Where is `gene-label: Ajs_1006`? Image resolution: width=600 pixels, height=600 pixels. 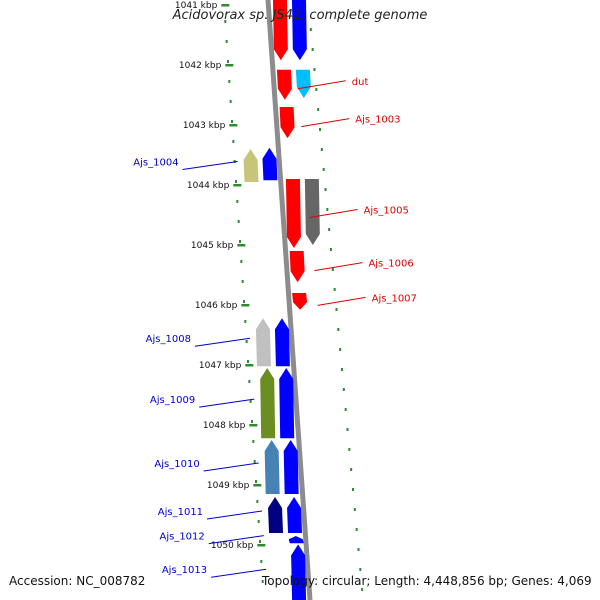 gene-label: Ajs_1006 is located at coordinates (390, 264).